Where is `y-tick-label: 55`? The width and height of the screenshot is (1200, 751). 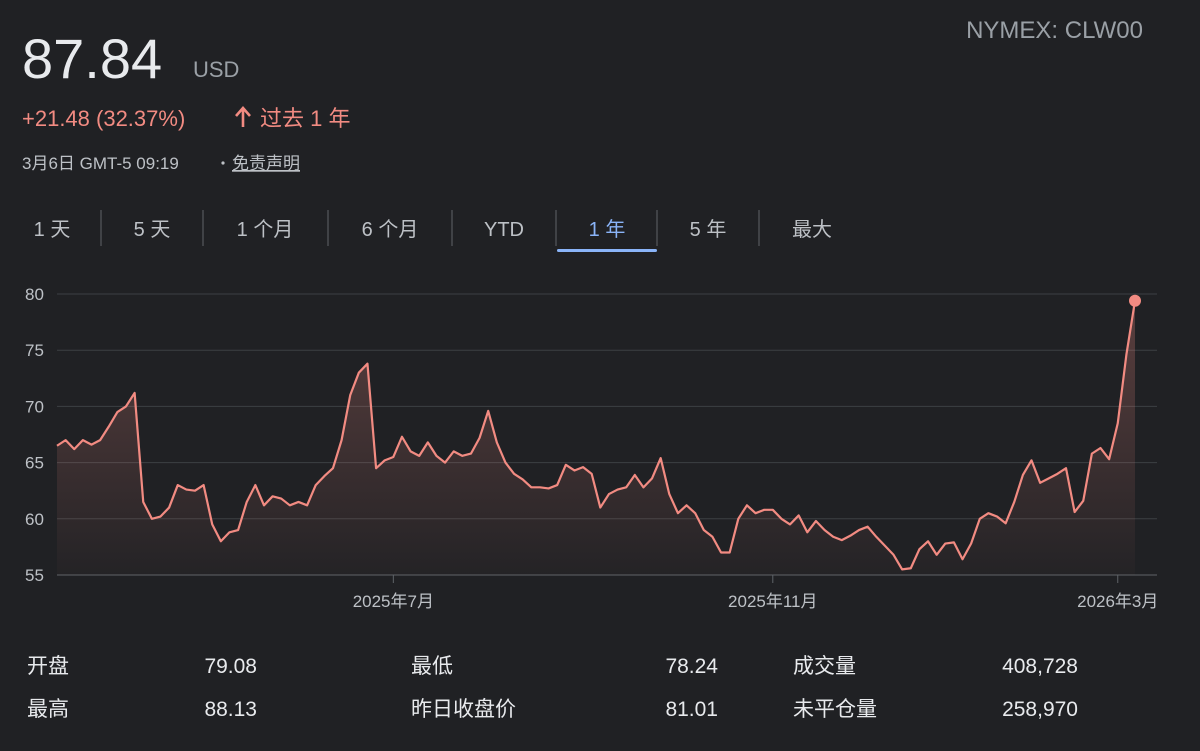
y-tick-label: 55 is located at coordinates (34, 575).